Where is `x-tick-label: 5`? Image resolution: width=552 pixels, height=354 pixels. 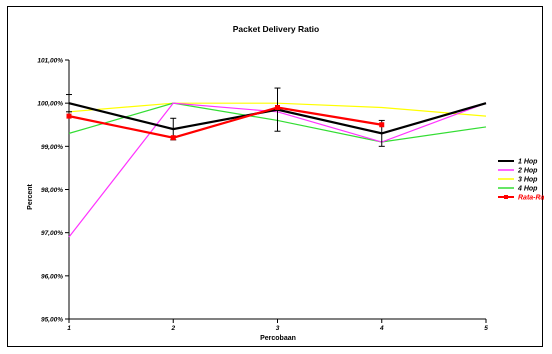
x-tick-label: 5 is located at coordinates (486, 328).